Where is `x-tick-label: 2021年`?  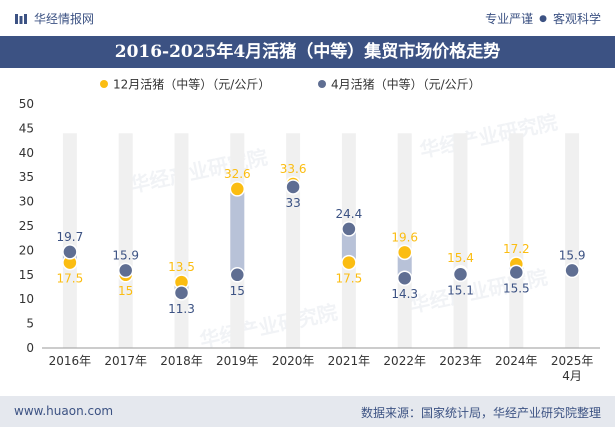 x-tick-label: 2021年 is located at coordinates (349, 361).